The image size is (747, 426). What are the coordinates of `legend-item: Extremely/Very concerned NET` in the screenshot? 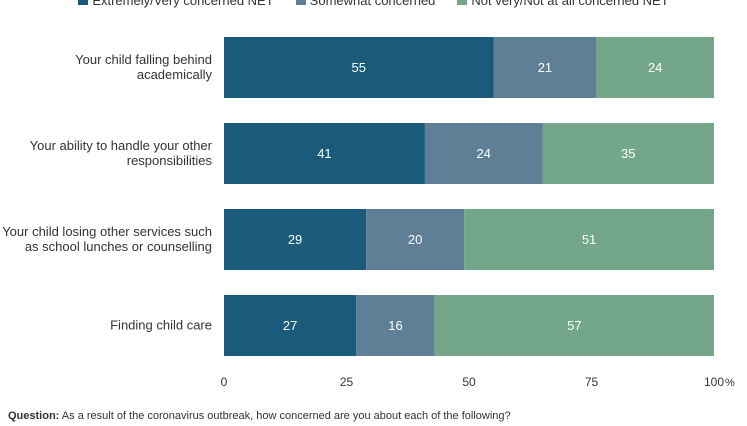 It's located at (176, 4).